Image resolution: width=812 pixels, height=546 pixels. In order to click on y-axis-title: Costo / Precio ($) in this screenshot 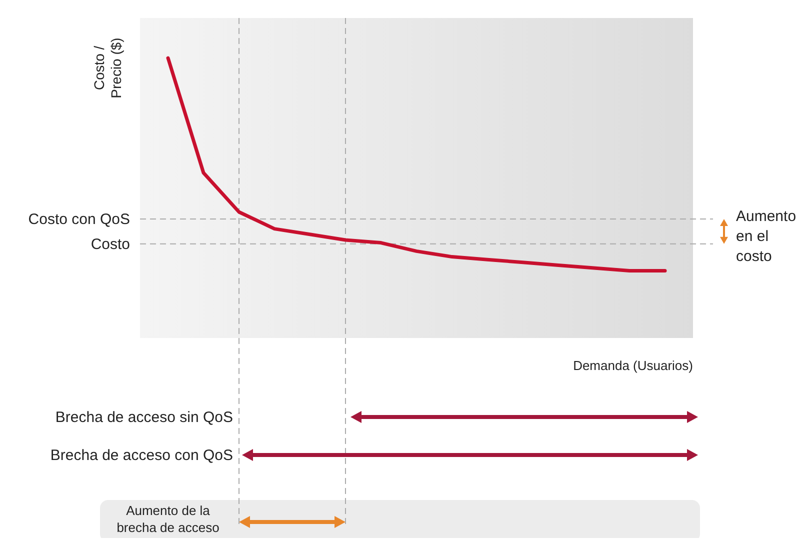, I will do `click(107, 68)`.